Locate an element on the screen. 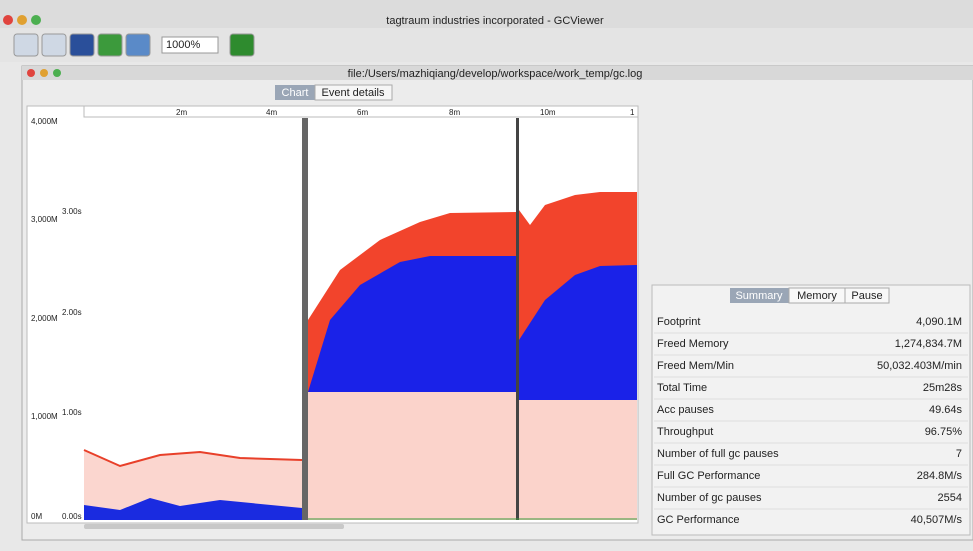 The width and height of the screenshot is (973, 551). summary-tab-label: Summary is located at coordinates (759, 296).